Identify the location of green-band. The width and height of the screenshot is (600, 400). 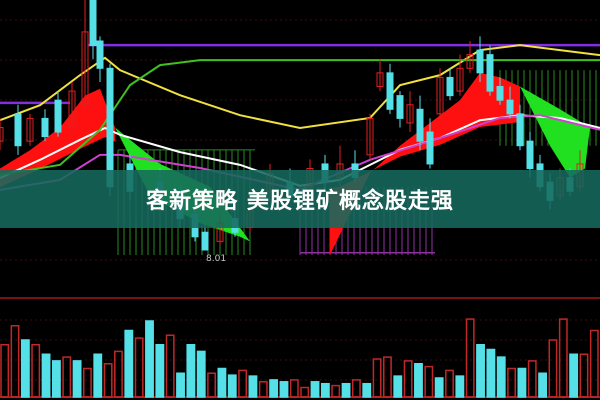
(555, 132).